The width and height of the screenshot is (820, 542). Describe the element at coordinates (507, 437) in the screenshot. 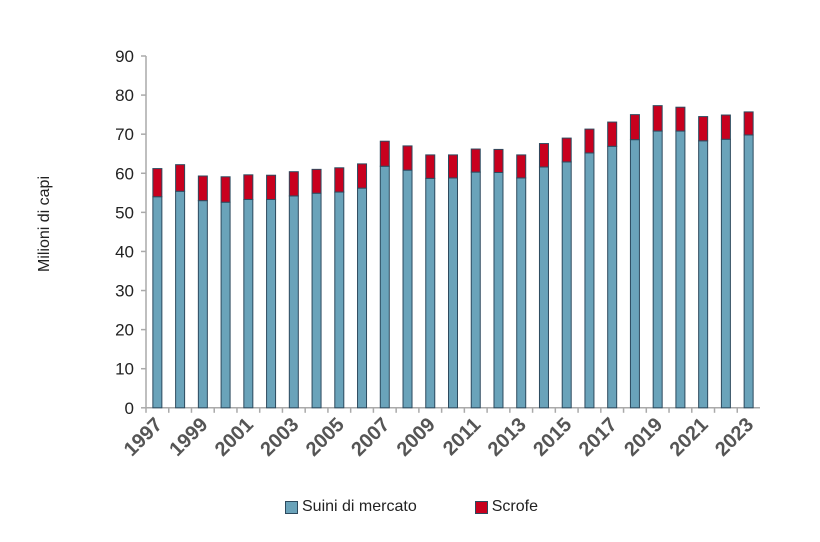

I see `x-tick-label: 2013` at that location.